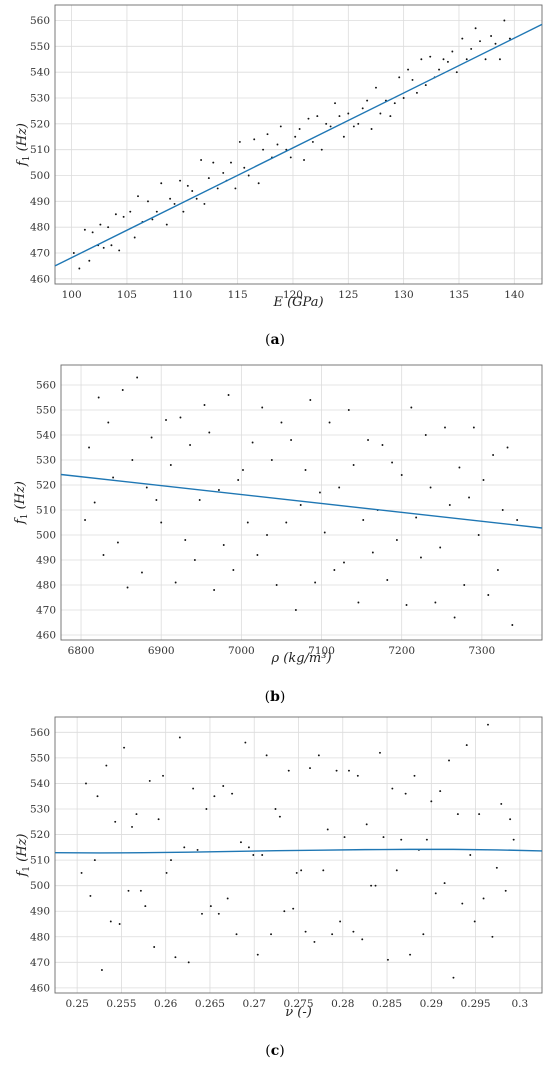 The width and height of the screenshot is (550, 1069). Describe the element at coordinates (241, 651) in the screenshot. I see `panel-b-x-tick-label: 7000` at that location.